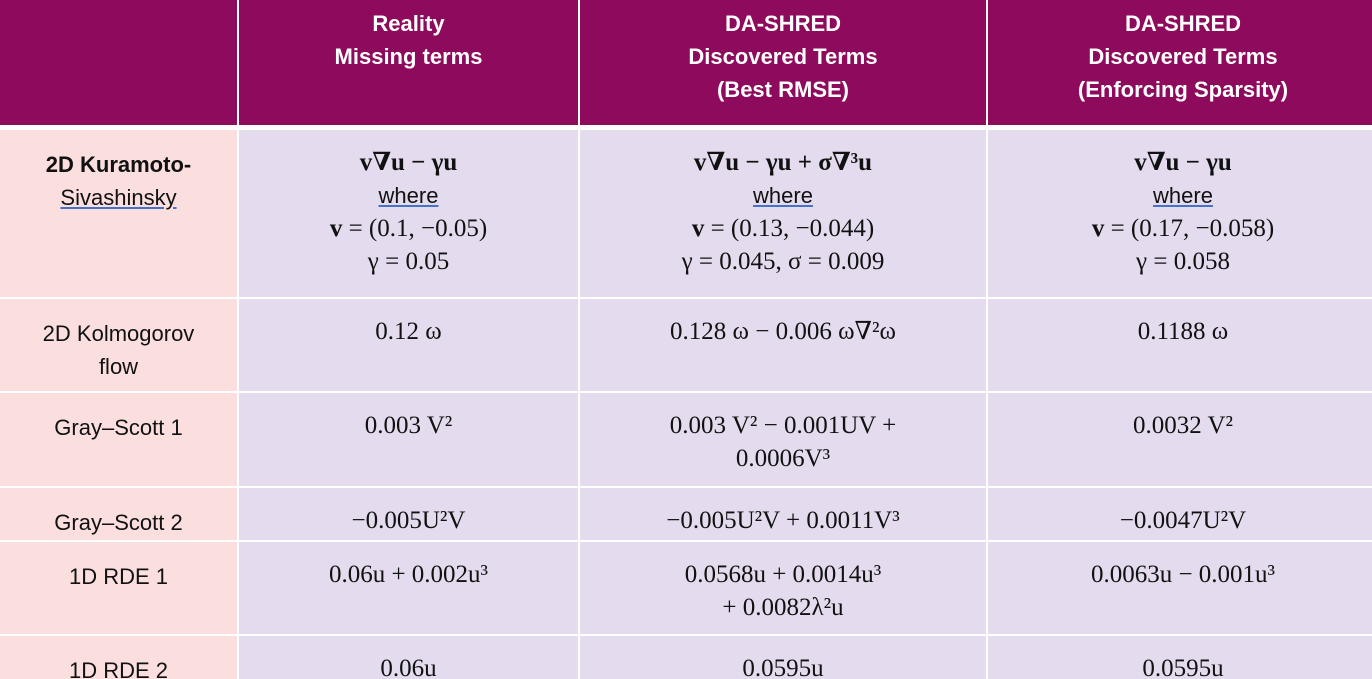 The height and width of the screenshot is (679, 1372). What do you see at coordinates (408, 667) in the screenshot?
I see `cell-line: 0.06u` at bounding box center [408, 667].